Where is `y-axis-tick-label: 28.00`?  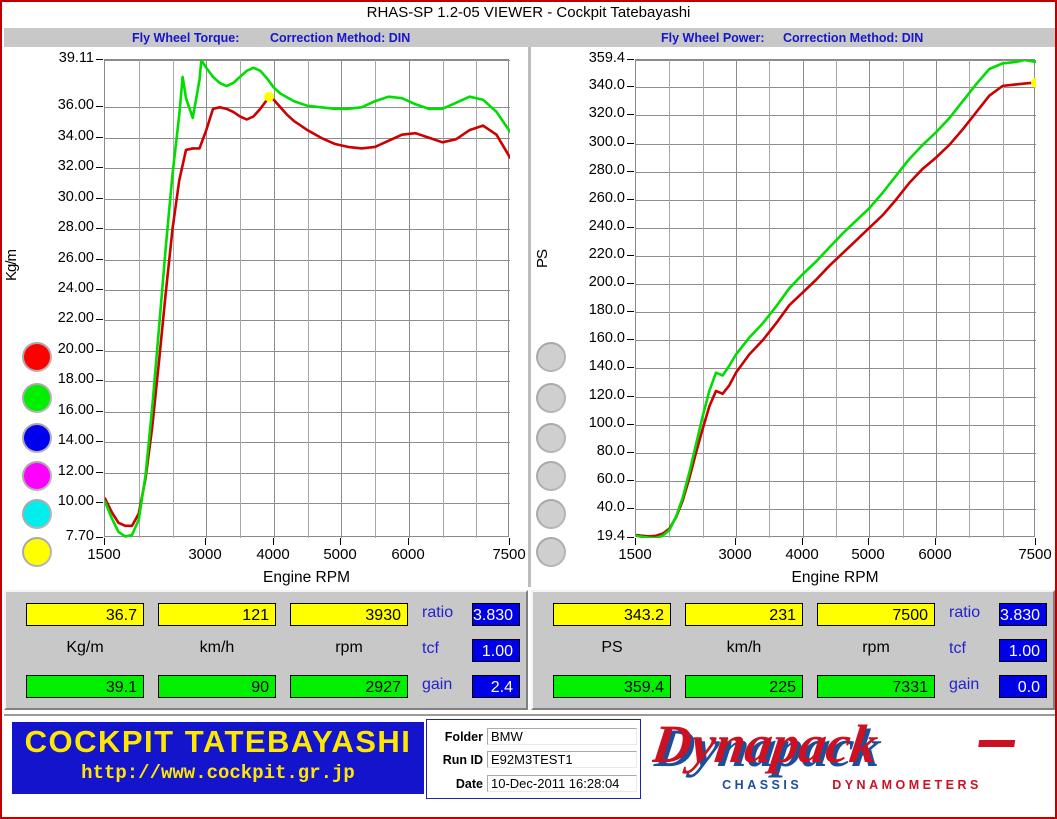
y-axis-tick-label: 28.00 is located at coordinates (75, 227).